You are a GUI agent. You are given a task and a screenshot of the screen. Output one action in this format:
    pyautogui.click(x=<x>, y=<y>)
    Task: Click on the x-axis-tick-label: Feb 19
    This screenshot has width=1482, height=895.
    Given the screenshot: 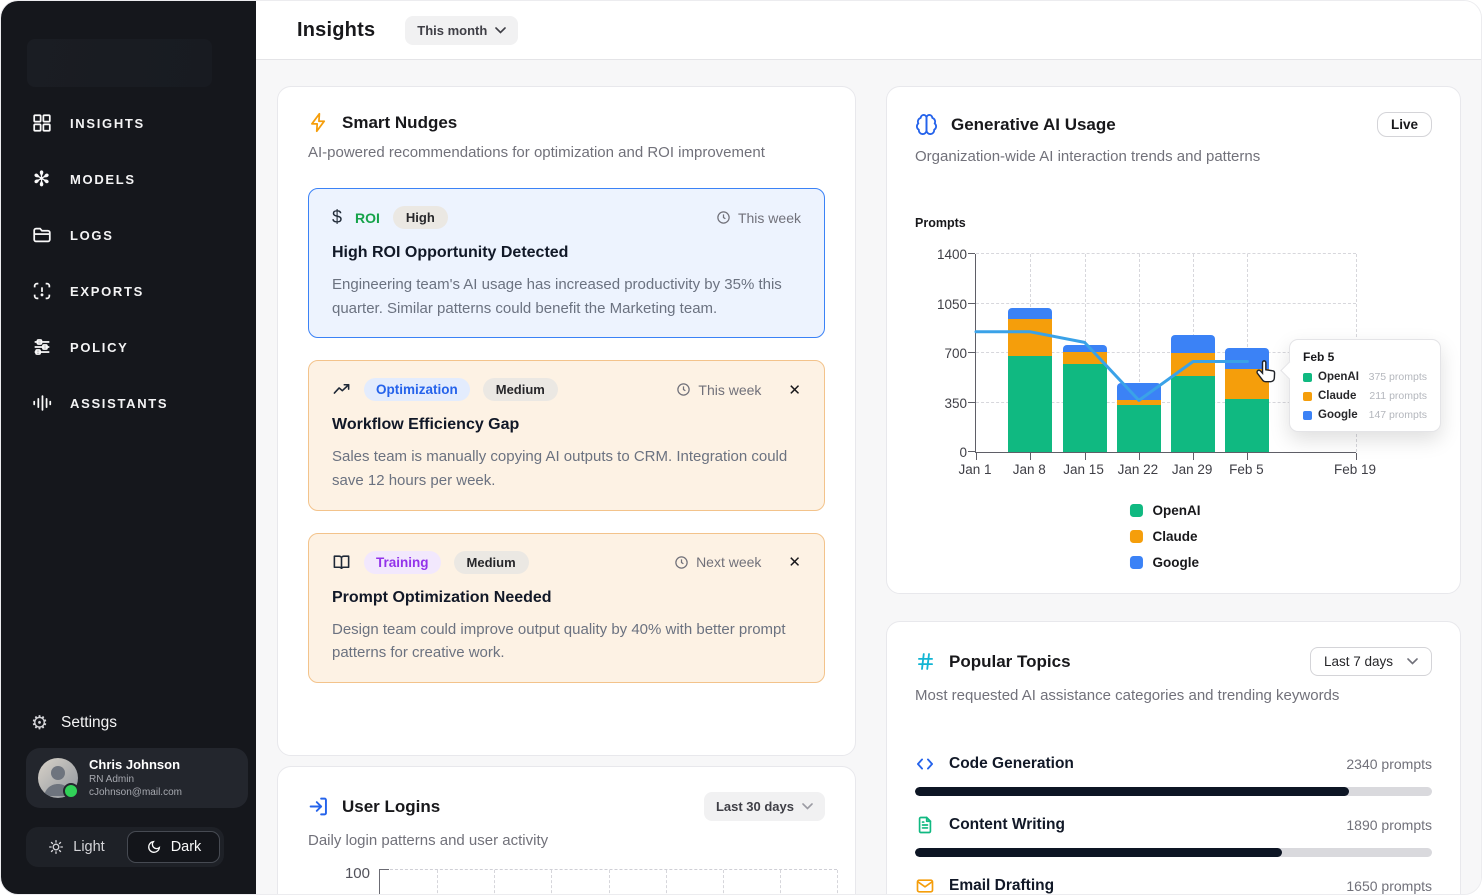 What is the action you would take?
    pyautogui.click(x=1355, y=469)
    